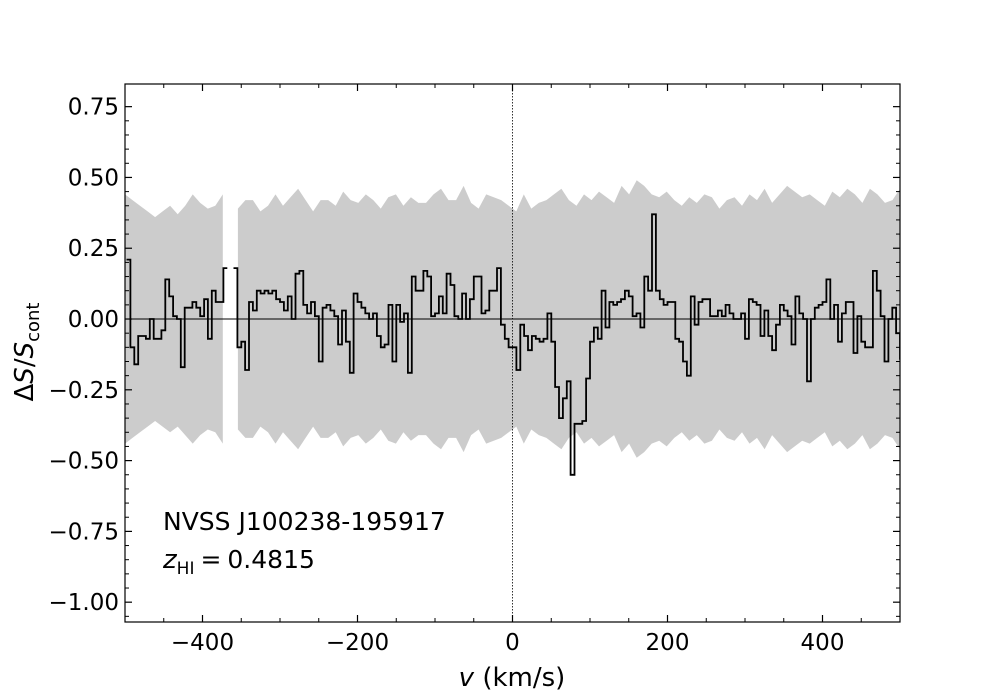  I want to click on y-axis-subscript: cont, so click(33, 322).